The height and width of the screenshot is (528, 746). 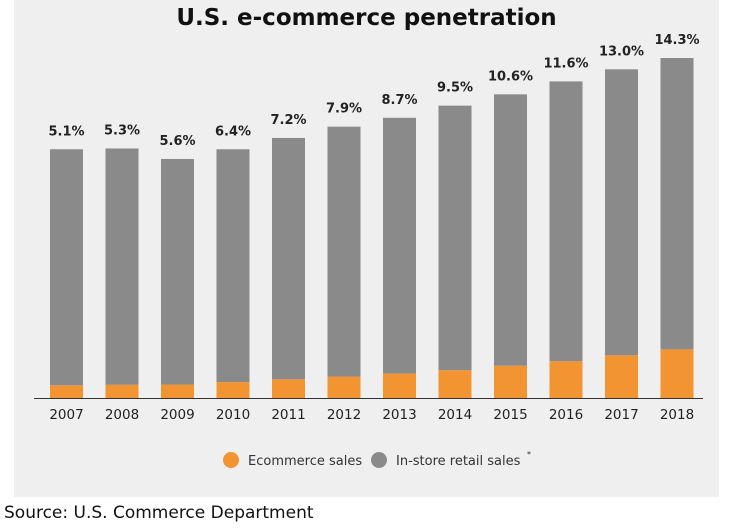 I want to click on ecommerce-bar-2013, so click(x=399, y=385).